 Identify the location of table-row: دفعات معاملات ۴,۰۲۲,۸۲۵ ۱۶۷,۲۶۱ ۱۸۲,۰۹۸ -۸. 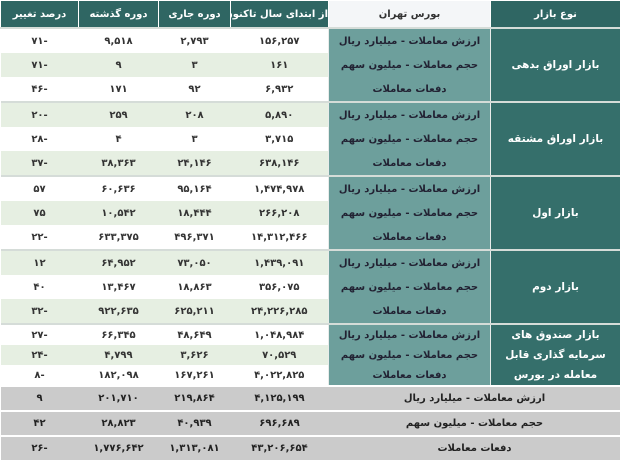
(310, 375).